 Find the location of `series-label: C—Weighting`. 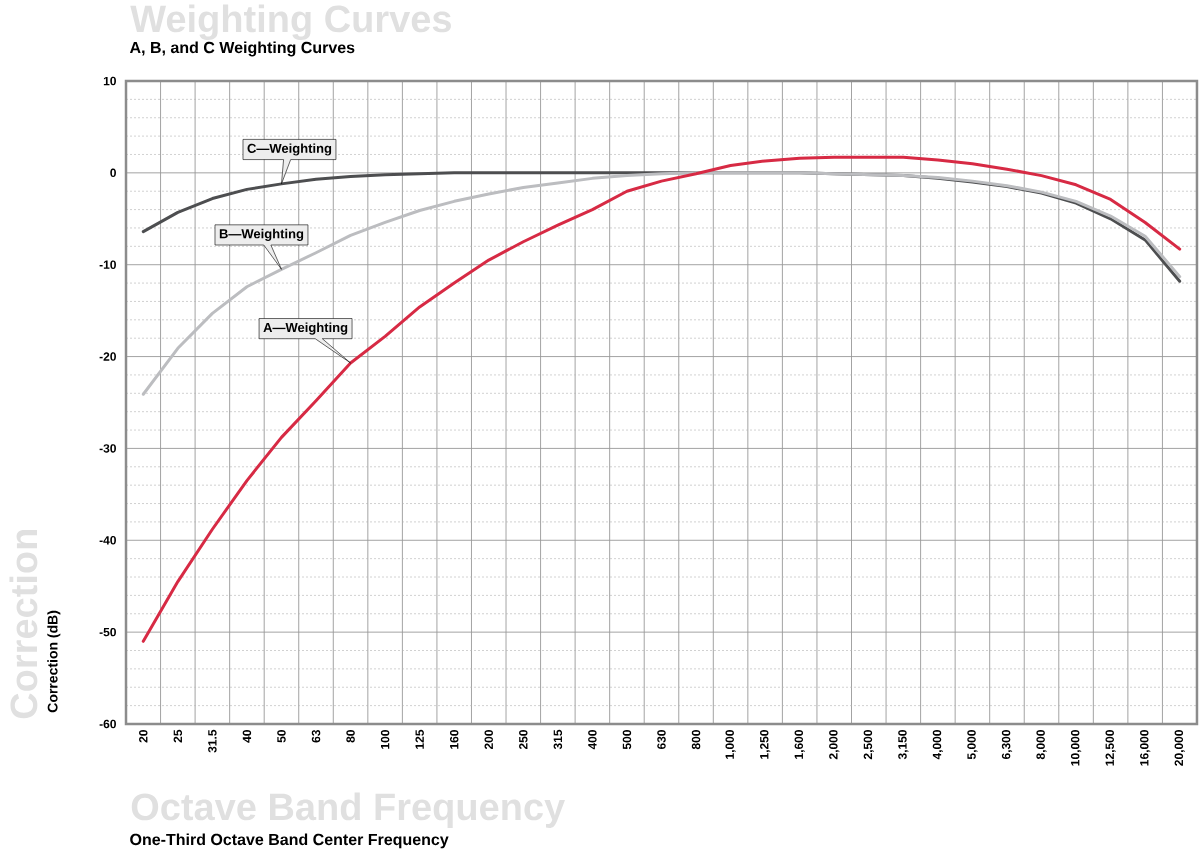

series-label: C—Weighting is located at coordinates (289, 149).